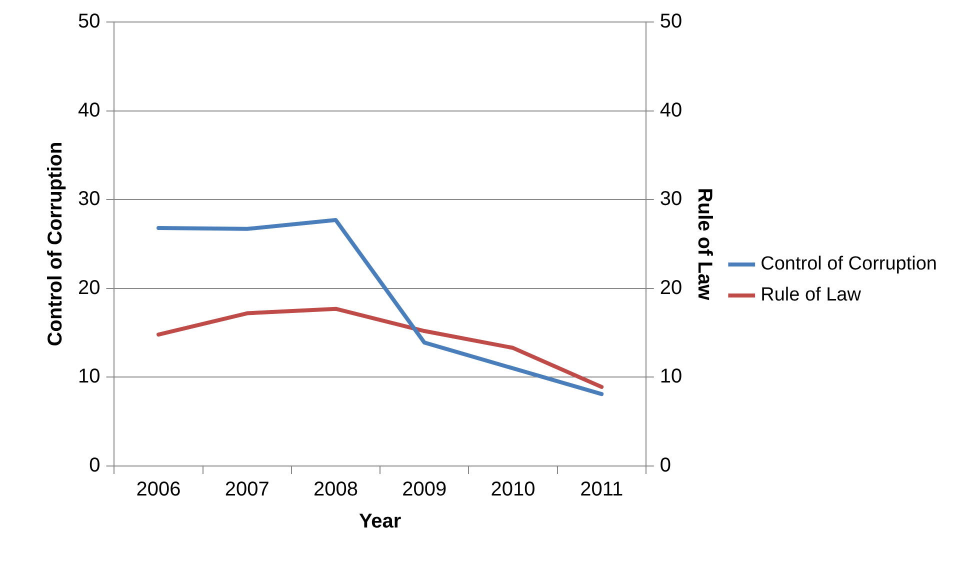 This screenshot has width=967, height=578. What do you see at coordinates (671, 21) in the screenshot?
I see `y2-tick-label: 50` at bounding box center [671, 21].